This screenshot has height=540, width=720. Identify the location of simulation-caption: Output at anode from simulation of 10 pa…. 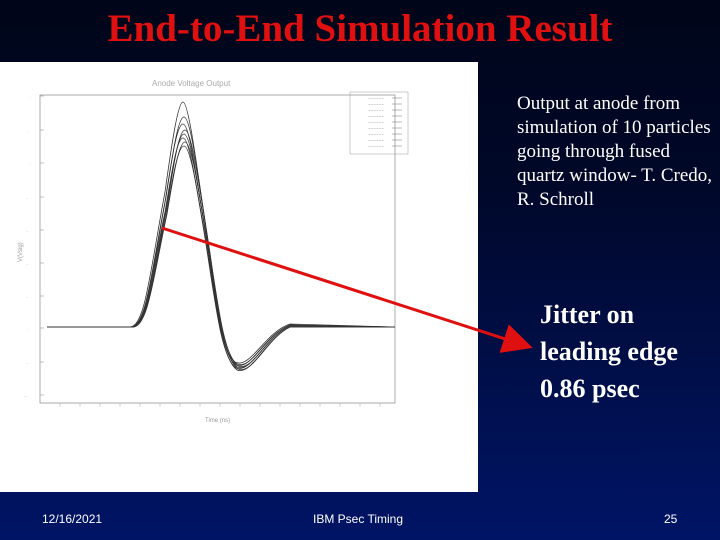
(615, 151).